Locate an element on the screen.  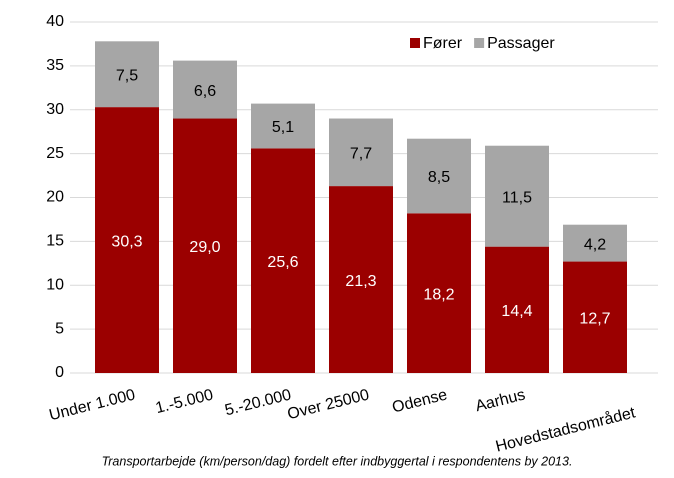
data-label: 12,7 is located at coordinates (594, 318).